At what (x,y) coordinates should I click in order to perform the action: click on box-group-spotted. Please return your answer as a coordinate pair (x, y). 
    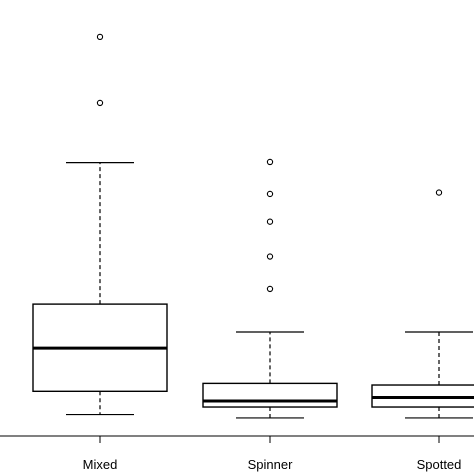
    Looking at the image, I should click on (422, 304).